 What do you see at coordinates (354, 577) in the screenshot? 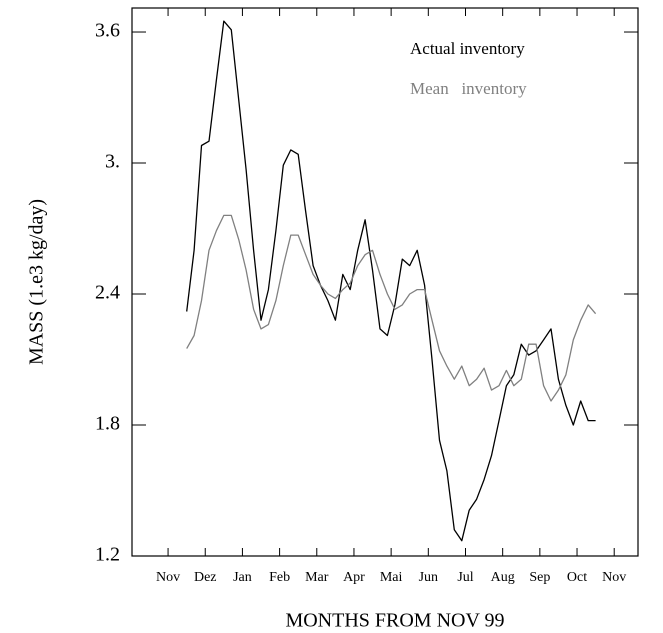
I see `x-tick-label: Apr` at bounding box center [354, 577].